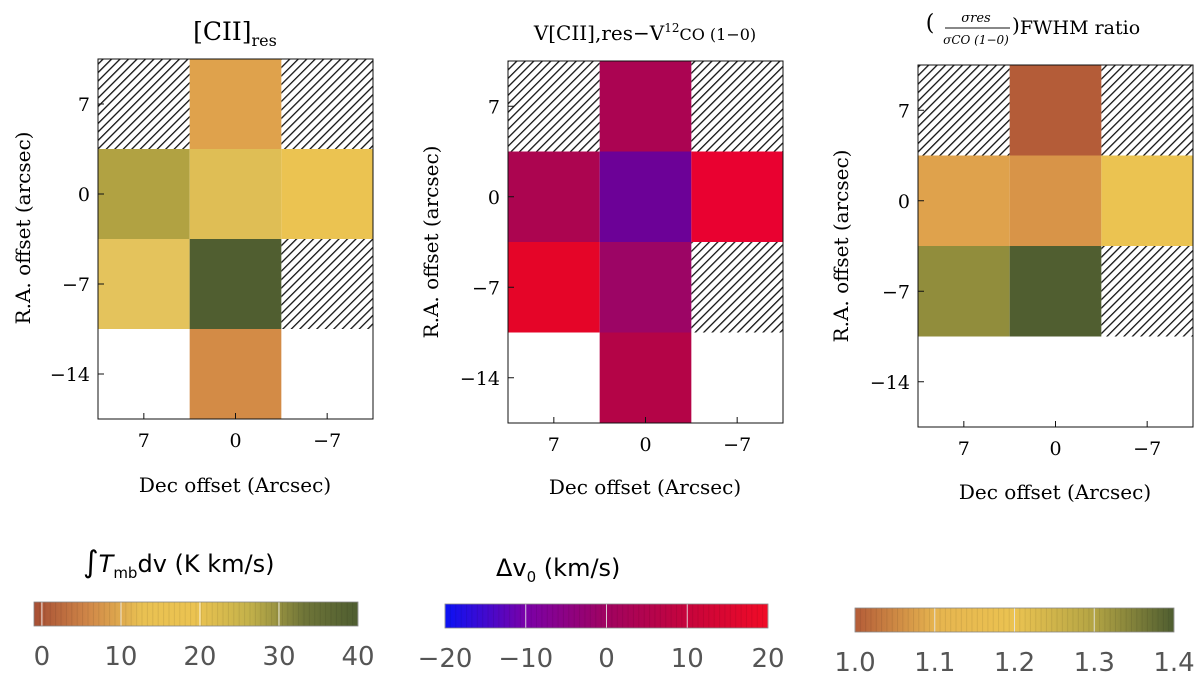 The image size is (1200, 675). I want to click on panel-title-tail: )FWHM ratio, so click(1076, 26).